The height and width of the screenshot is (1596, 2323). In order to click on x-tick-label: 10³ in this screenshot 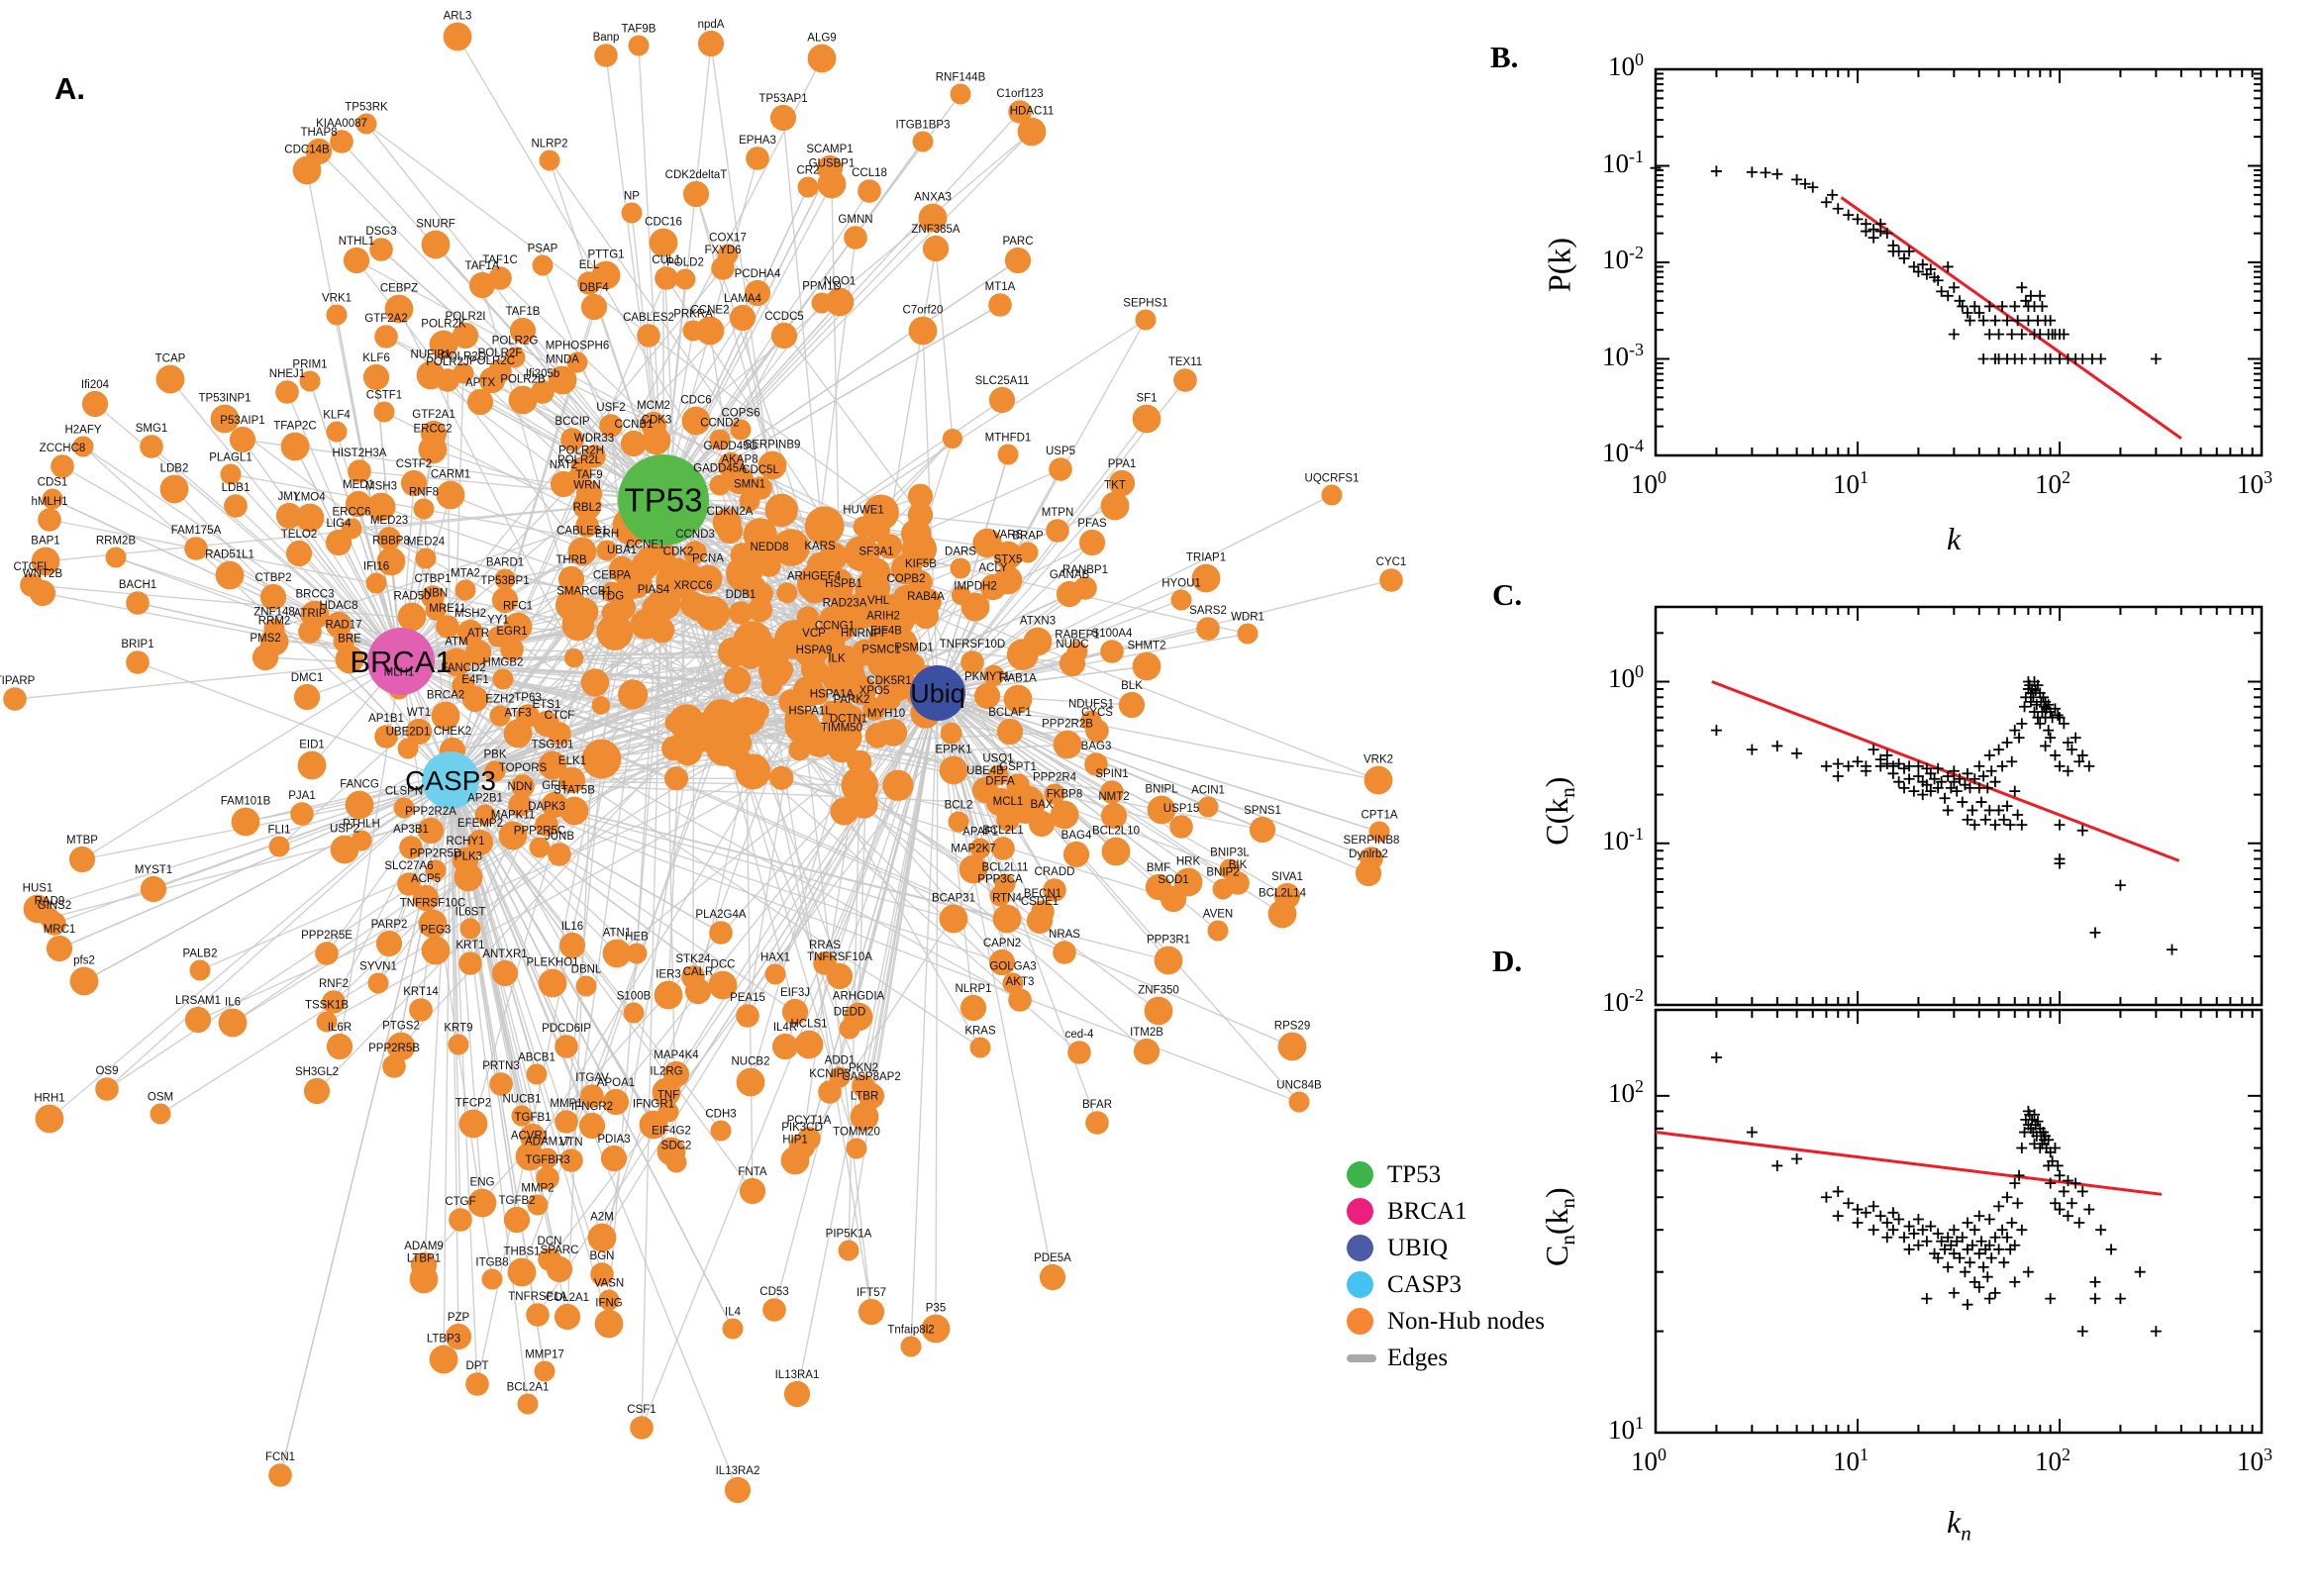, I will do `click(2254, 483)`.